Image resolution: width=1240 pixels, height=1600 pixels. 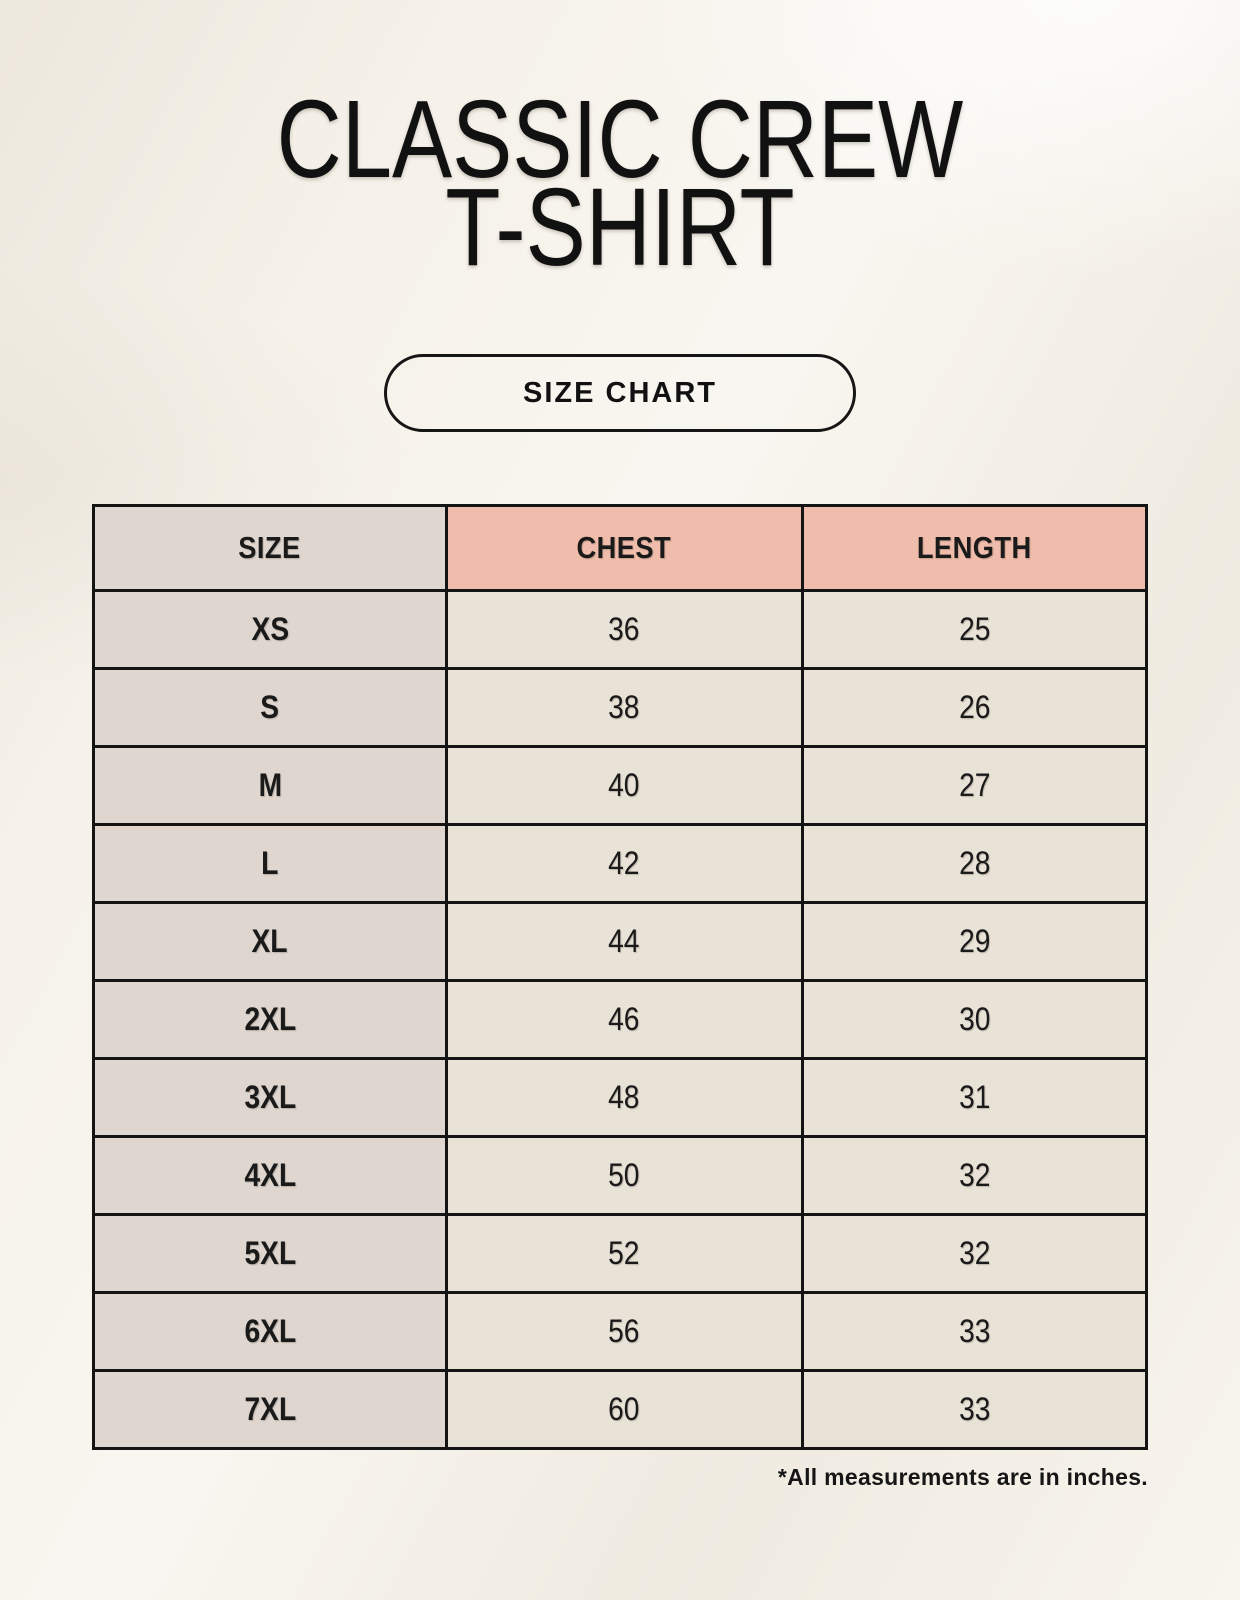 I want to click on row-7xl: 7XL 60 33, so click(x=620, y=1409).